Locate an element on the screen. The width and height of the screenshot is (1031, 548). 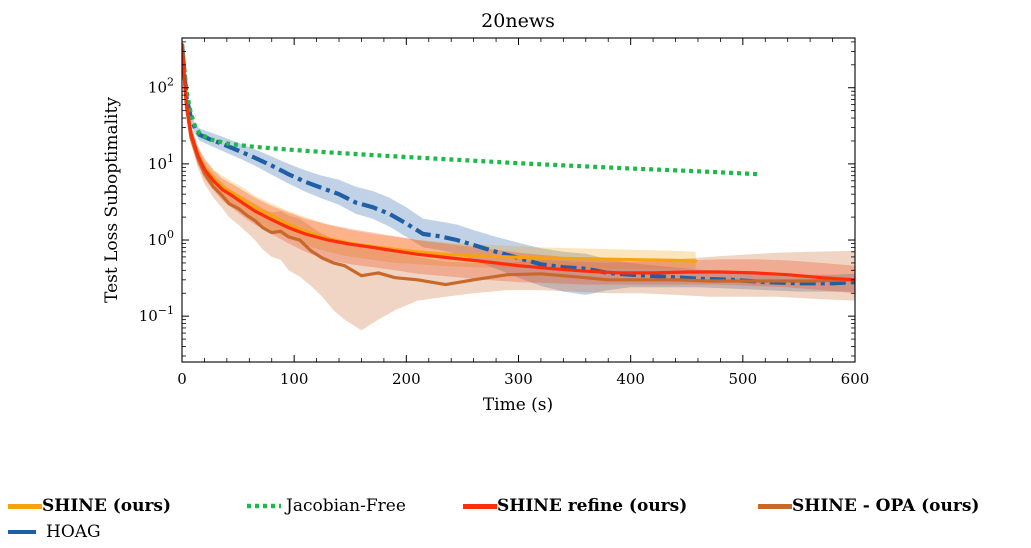
y-tick-label: 10² is located at coordinates (161, 86).